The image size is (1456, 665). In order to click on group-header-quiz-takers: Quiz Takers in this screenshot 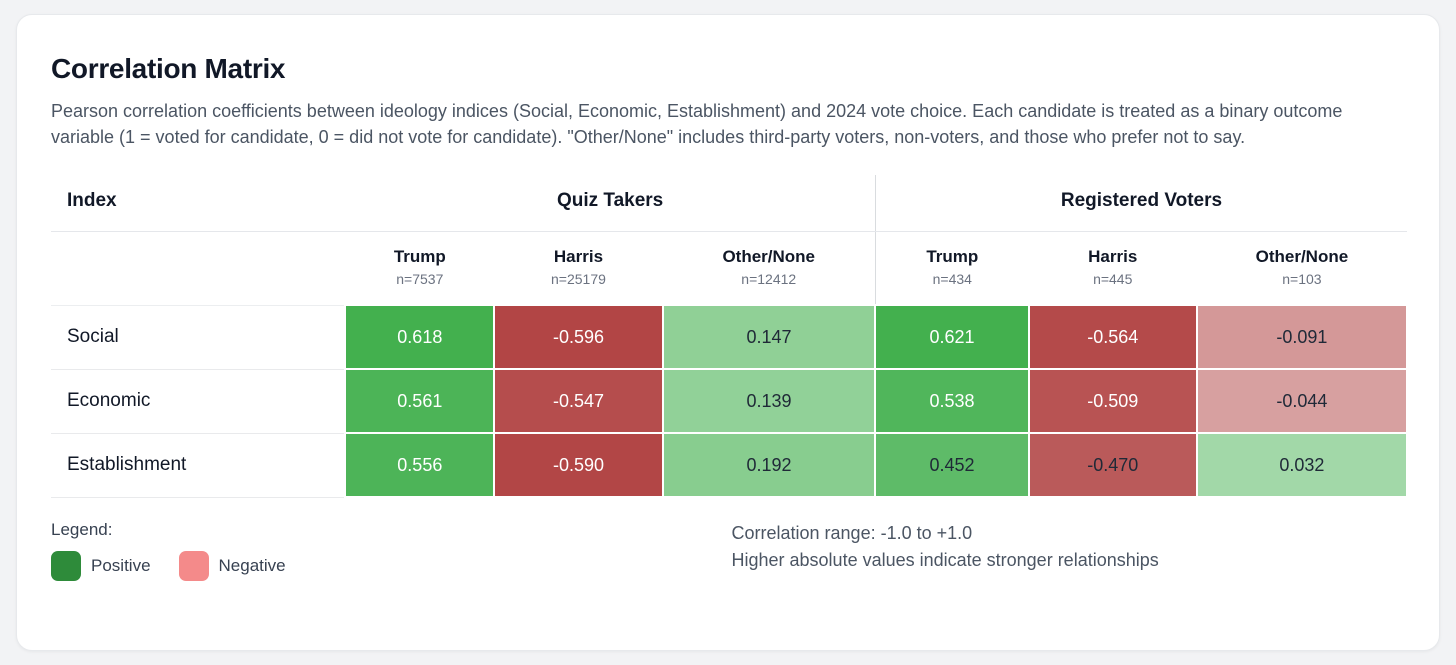, I will do `click(610, 203)`.